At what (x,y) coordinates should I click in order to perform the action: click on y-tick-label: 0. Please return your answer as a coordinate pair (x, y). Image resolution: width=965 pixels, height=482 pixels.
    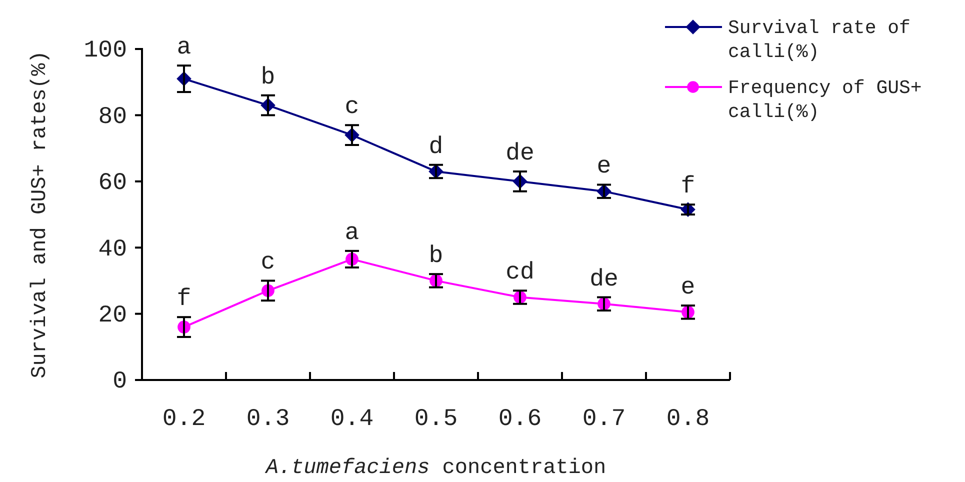
    Looking at the image, I should click on (119, 382).